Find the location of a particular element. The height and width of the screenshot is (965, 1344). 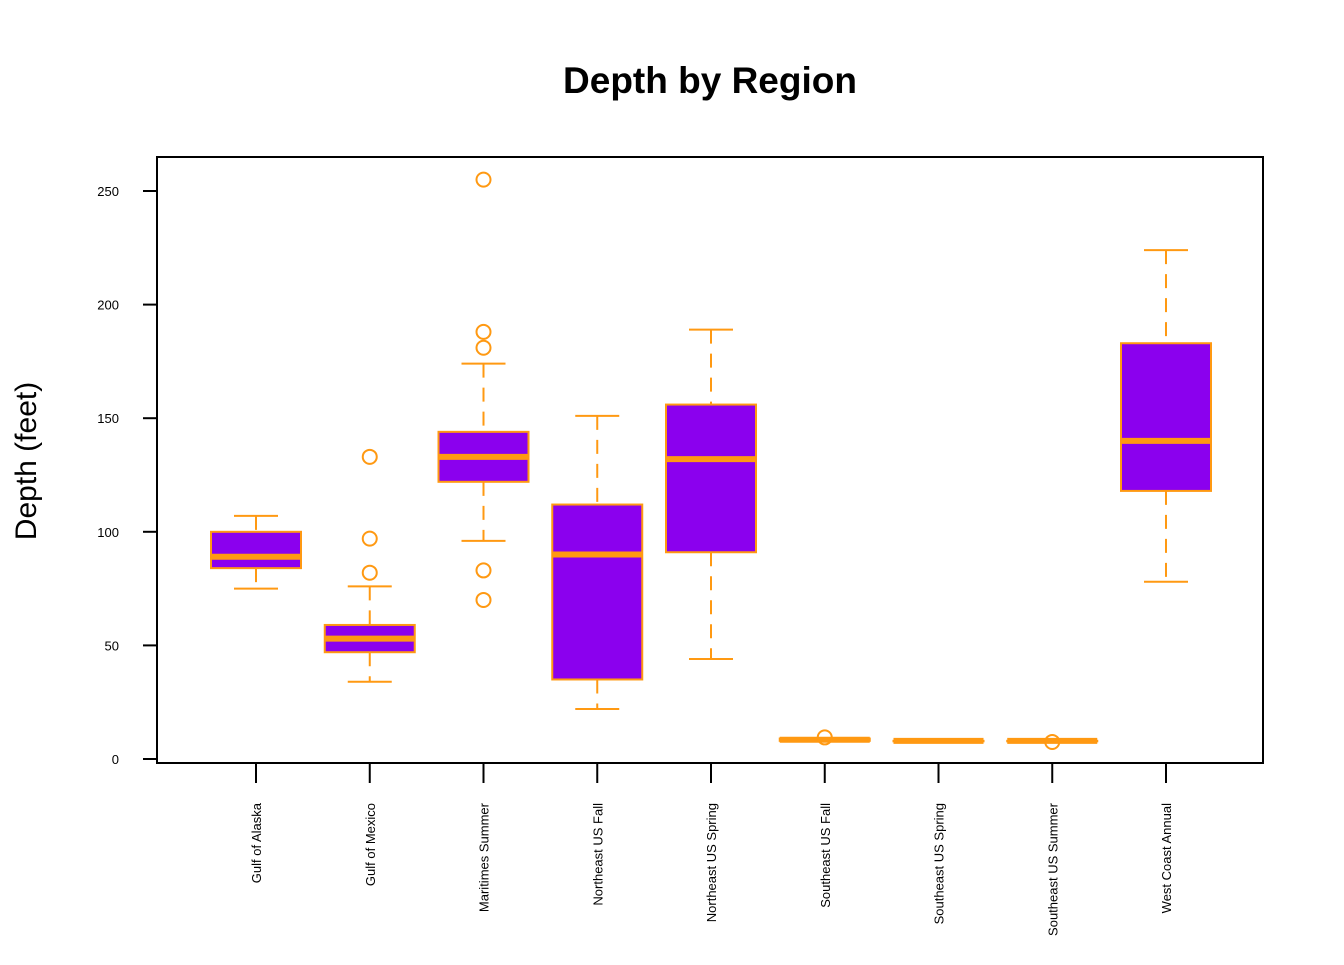

y-tick-label: 150 is located at coordinates (108, 418).